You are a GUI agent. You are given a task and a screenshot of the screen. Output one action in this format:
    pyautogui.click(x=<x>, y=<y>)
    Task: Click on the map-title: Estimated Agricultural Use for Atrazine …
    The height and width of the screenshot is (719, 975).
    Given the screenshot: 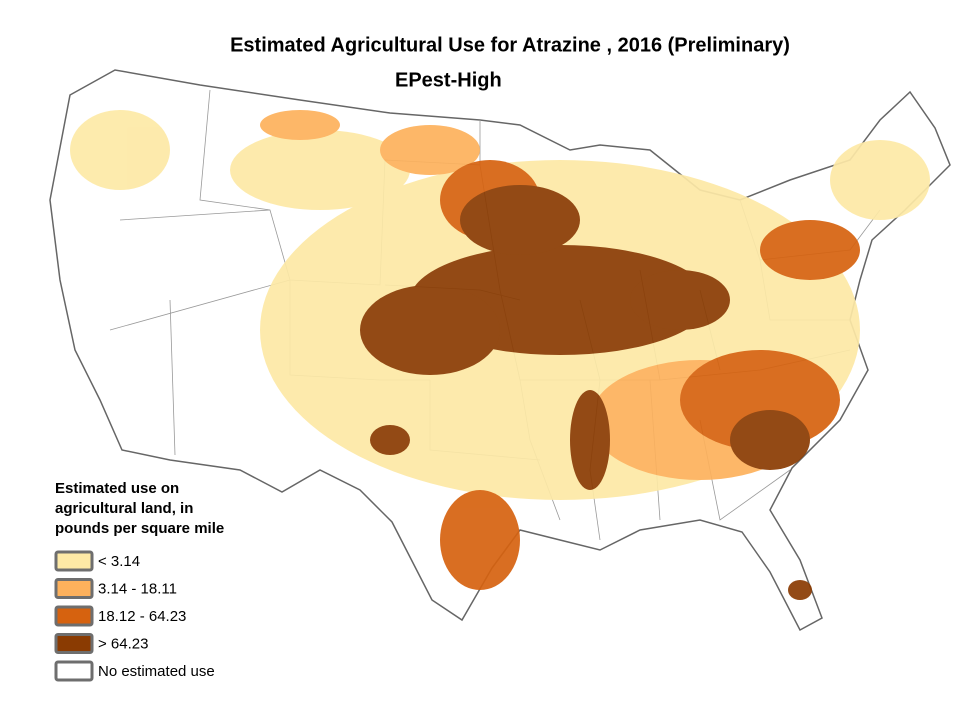 What is the action you would take?
    pyautogui.click(x=510, y=45)
    